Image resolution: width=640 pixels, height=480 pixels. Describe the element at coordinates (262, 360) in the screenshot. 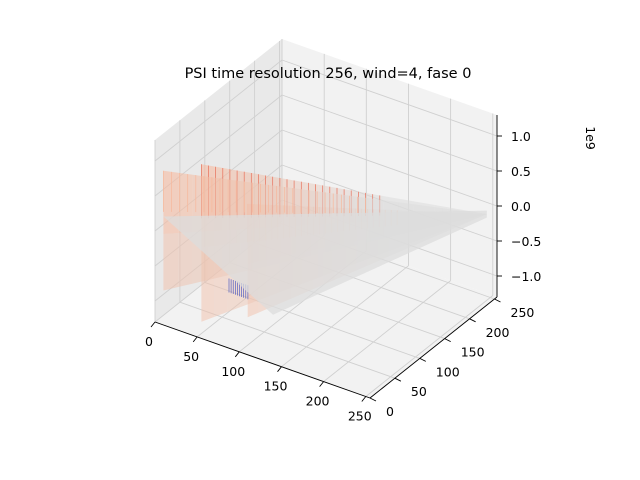

I see `x-axis-line` at that location.